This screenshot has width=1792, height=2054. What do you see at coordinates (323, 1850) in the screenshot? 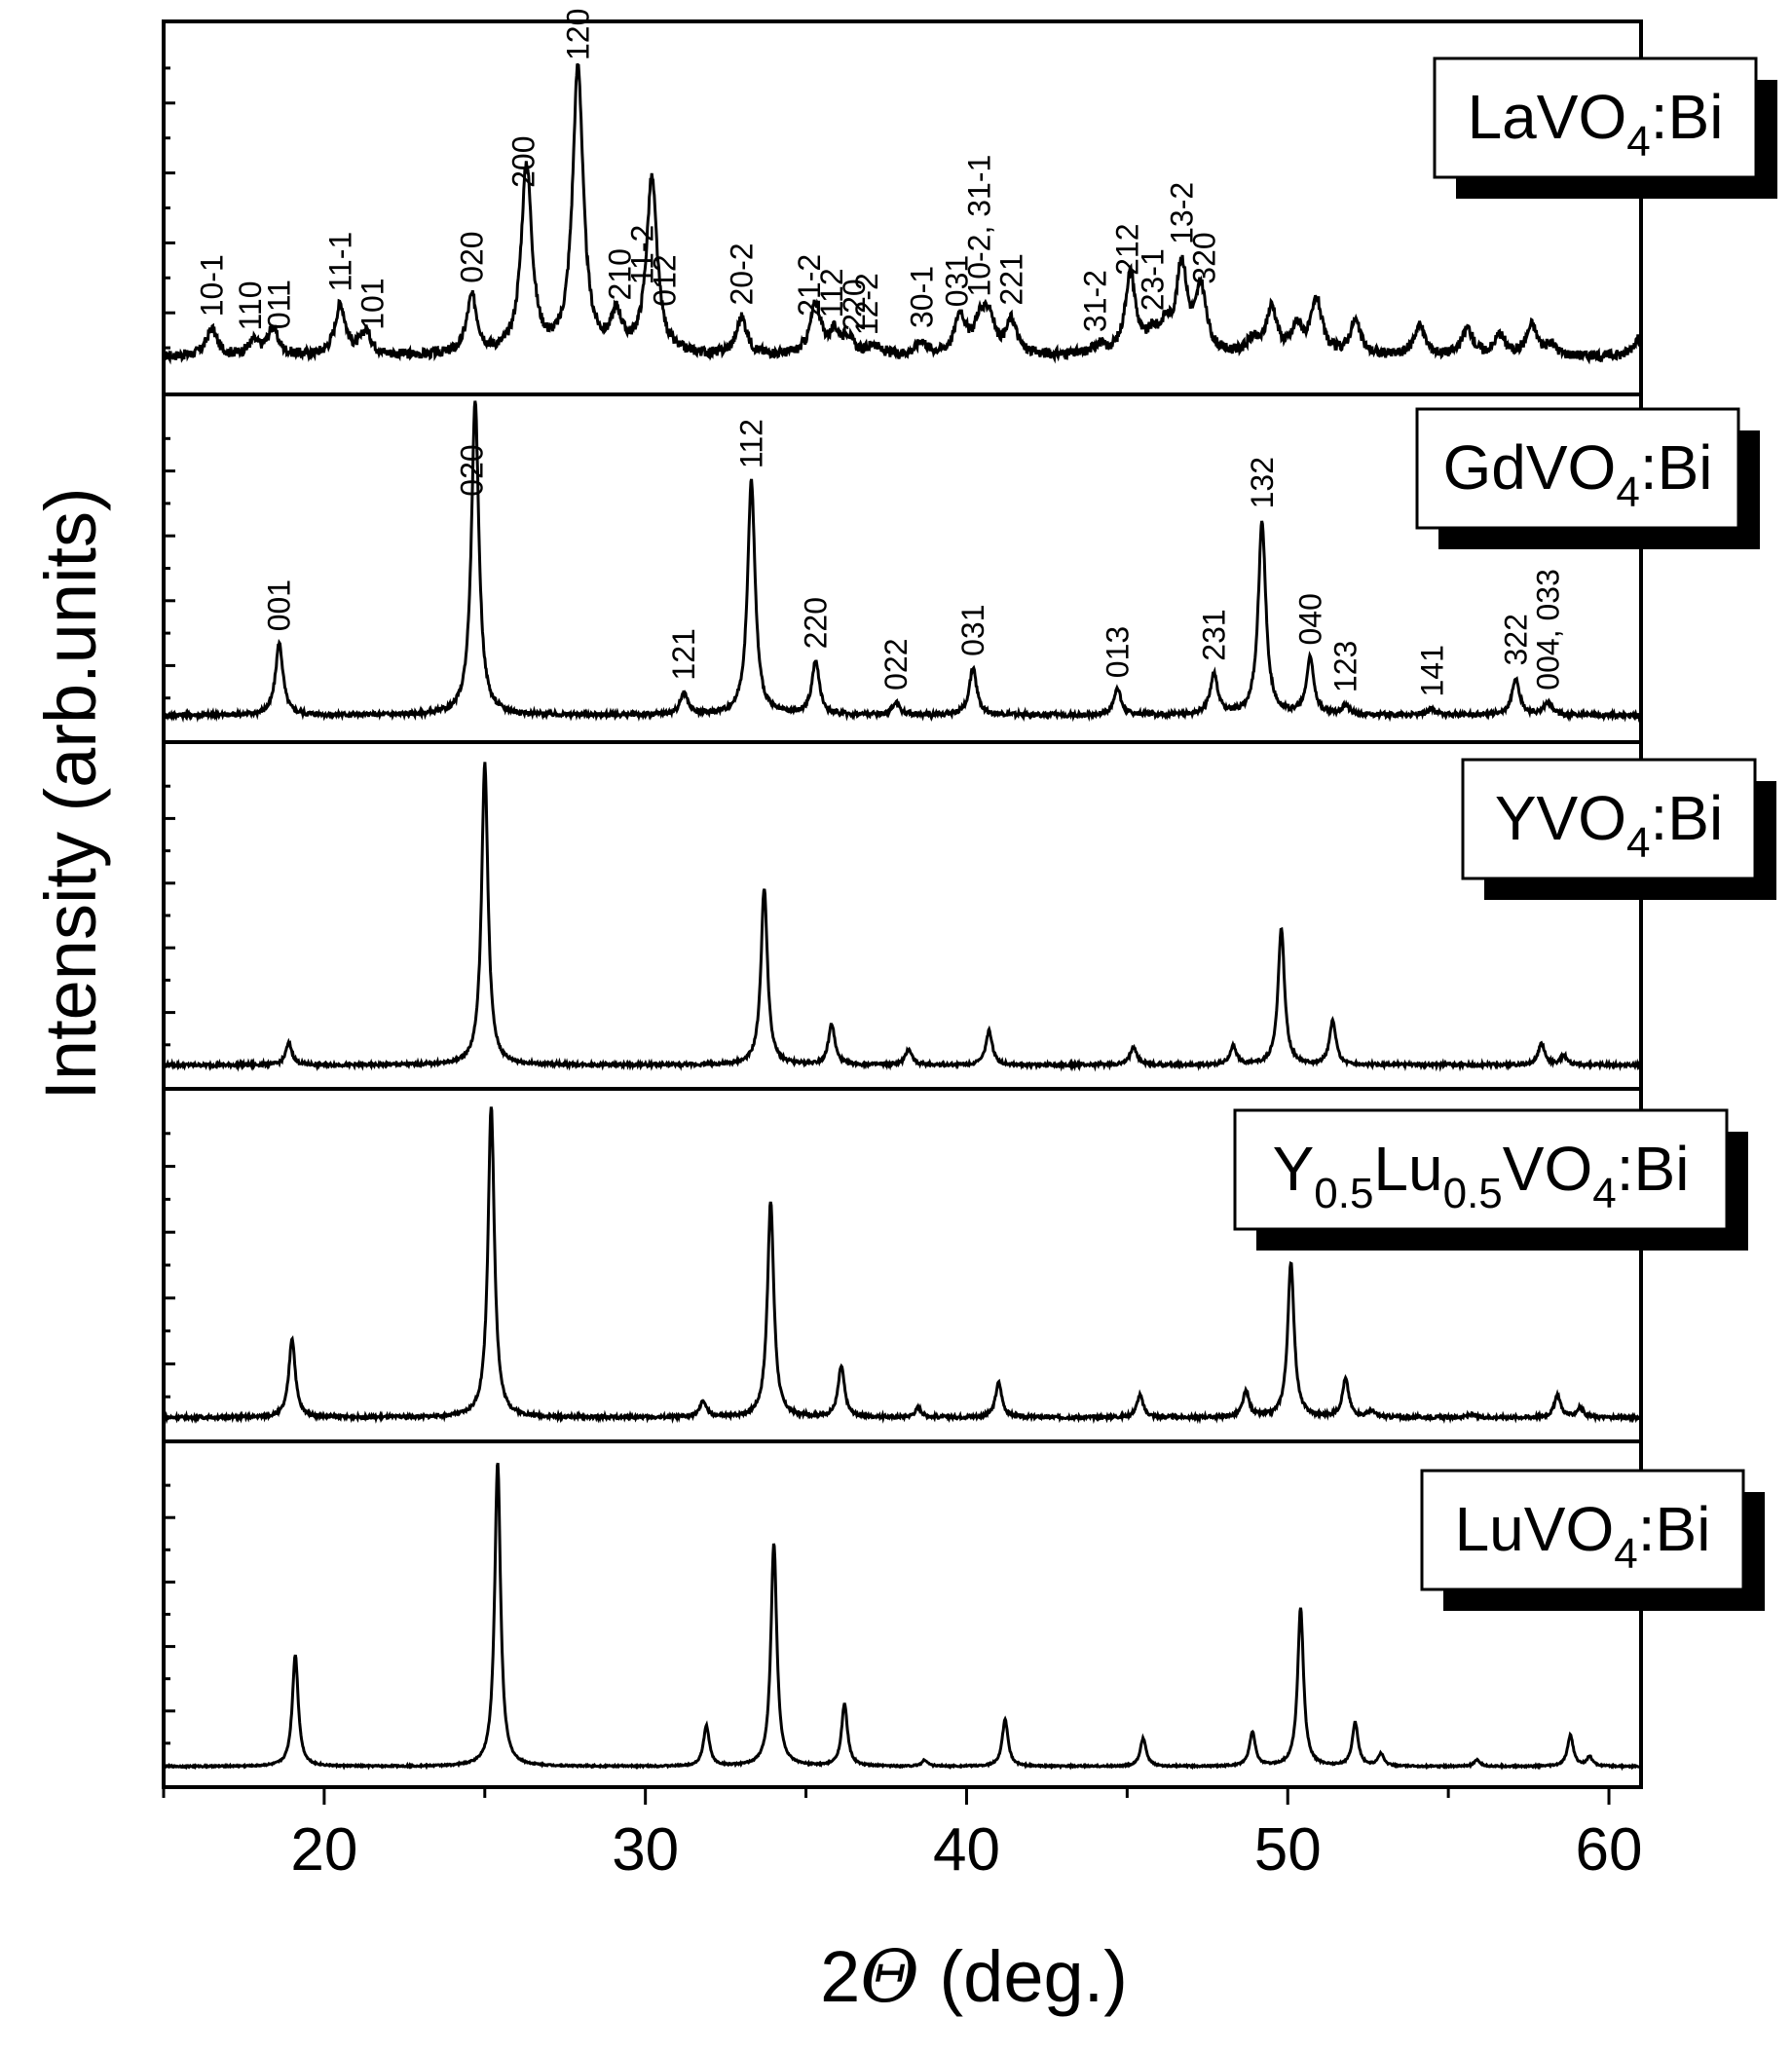
I see `x-tick-label: 20` at bounding box center [323, 1850].